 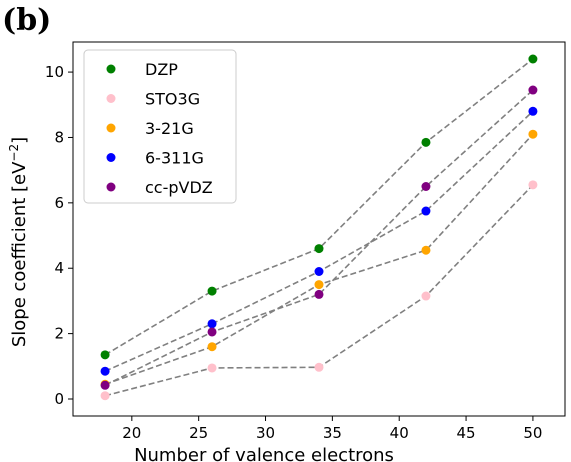 What do you see at coordinates (198, 433) in the screenshot?
I see `x-tick-label: 25` at bounding box center [198, 433].